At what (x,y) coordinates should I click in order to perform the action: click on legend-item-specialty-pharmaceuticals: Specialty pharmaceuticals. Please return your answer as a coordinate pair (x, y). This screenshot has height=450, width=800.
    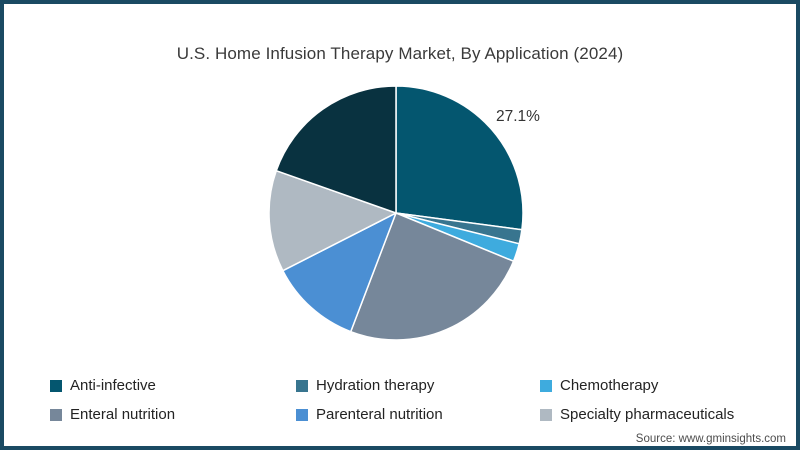
    Looking at the image, I should click on (637, 414).